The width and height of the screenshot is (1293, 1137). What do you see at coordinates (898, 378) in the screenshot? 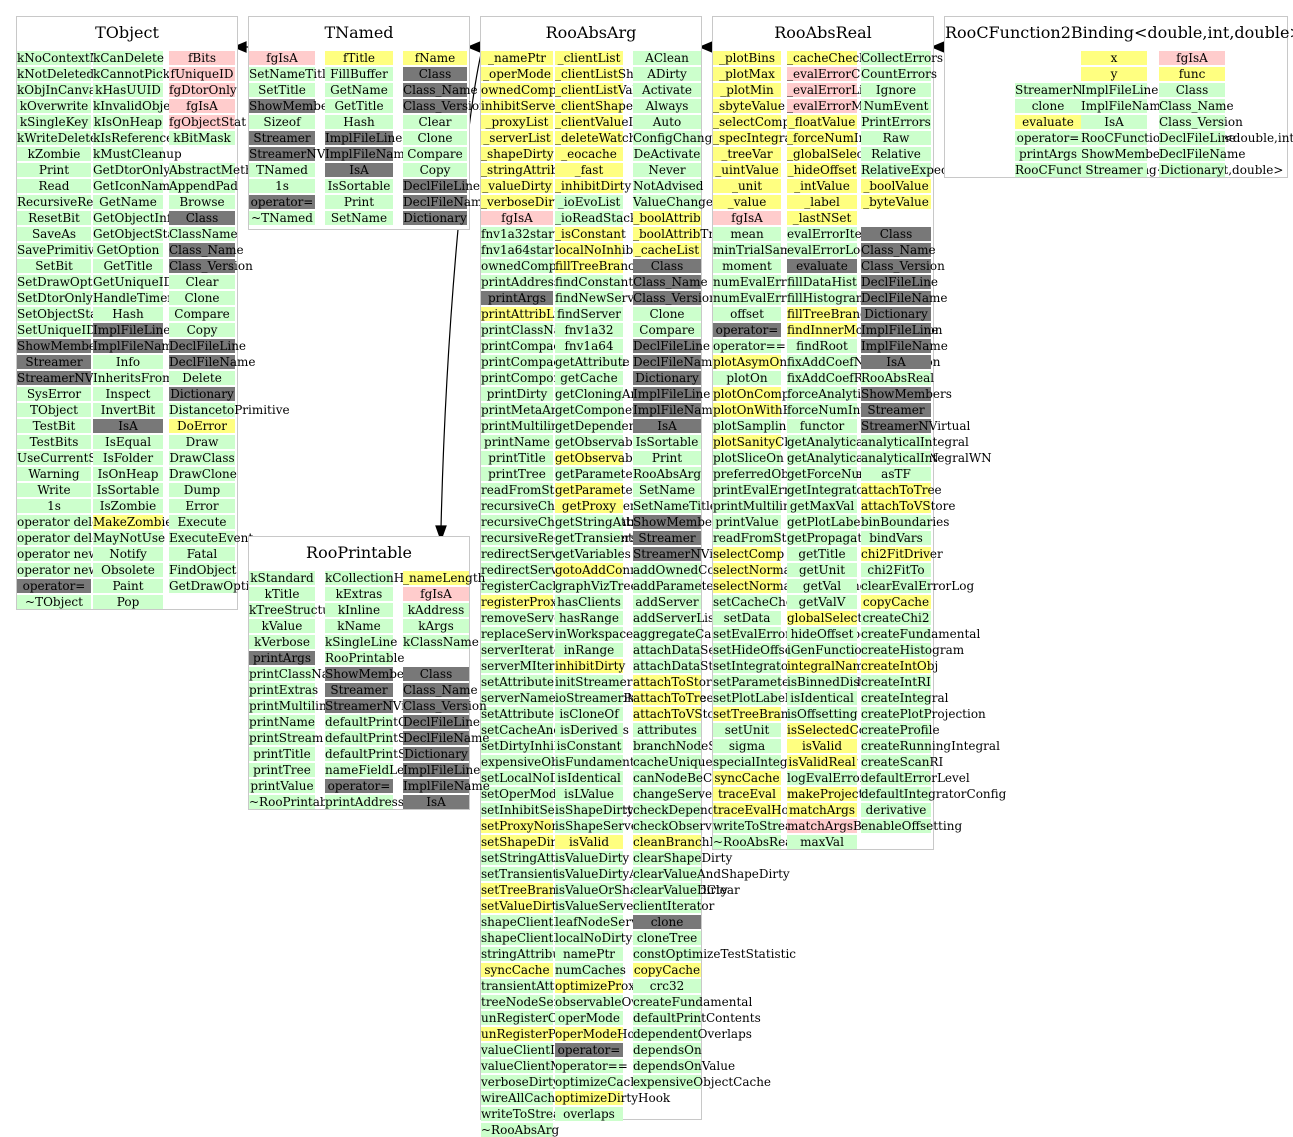
I see `member-cell: RooAbsReal` at bounding box center [898, 378].